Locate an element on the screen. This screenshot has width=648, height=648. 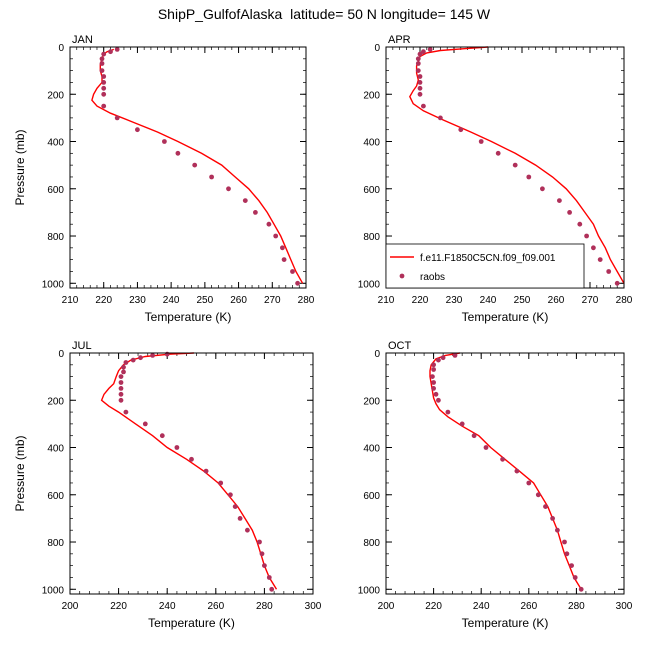
x-tick-label: 300 is located at coordinates (624, 606).